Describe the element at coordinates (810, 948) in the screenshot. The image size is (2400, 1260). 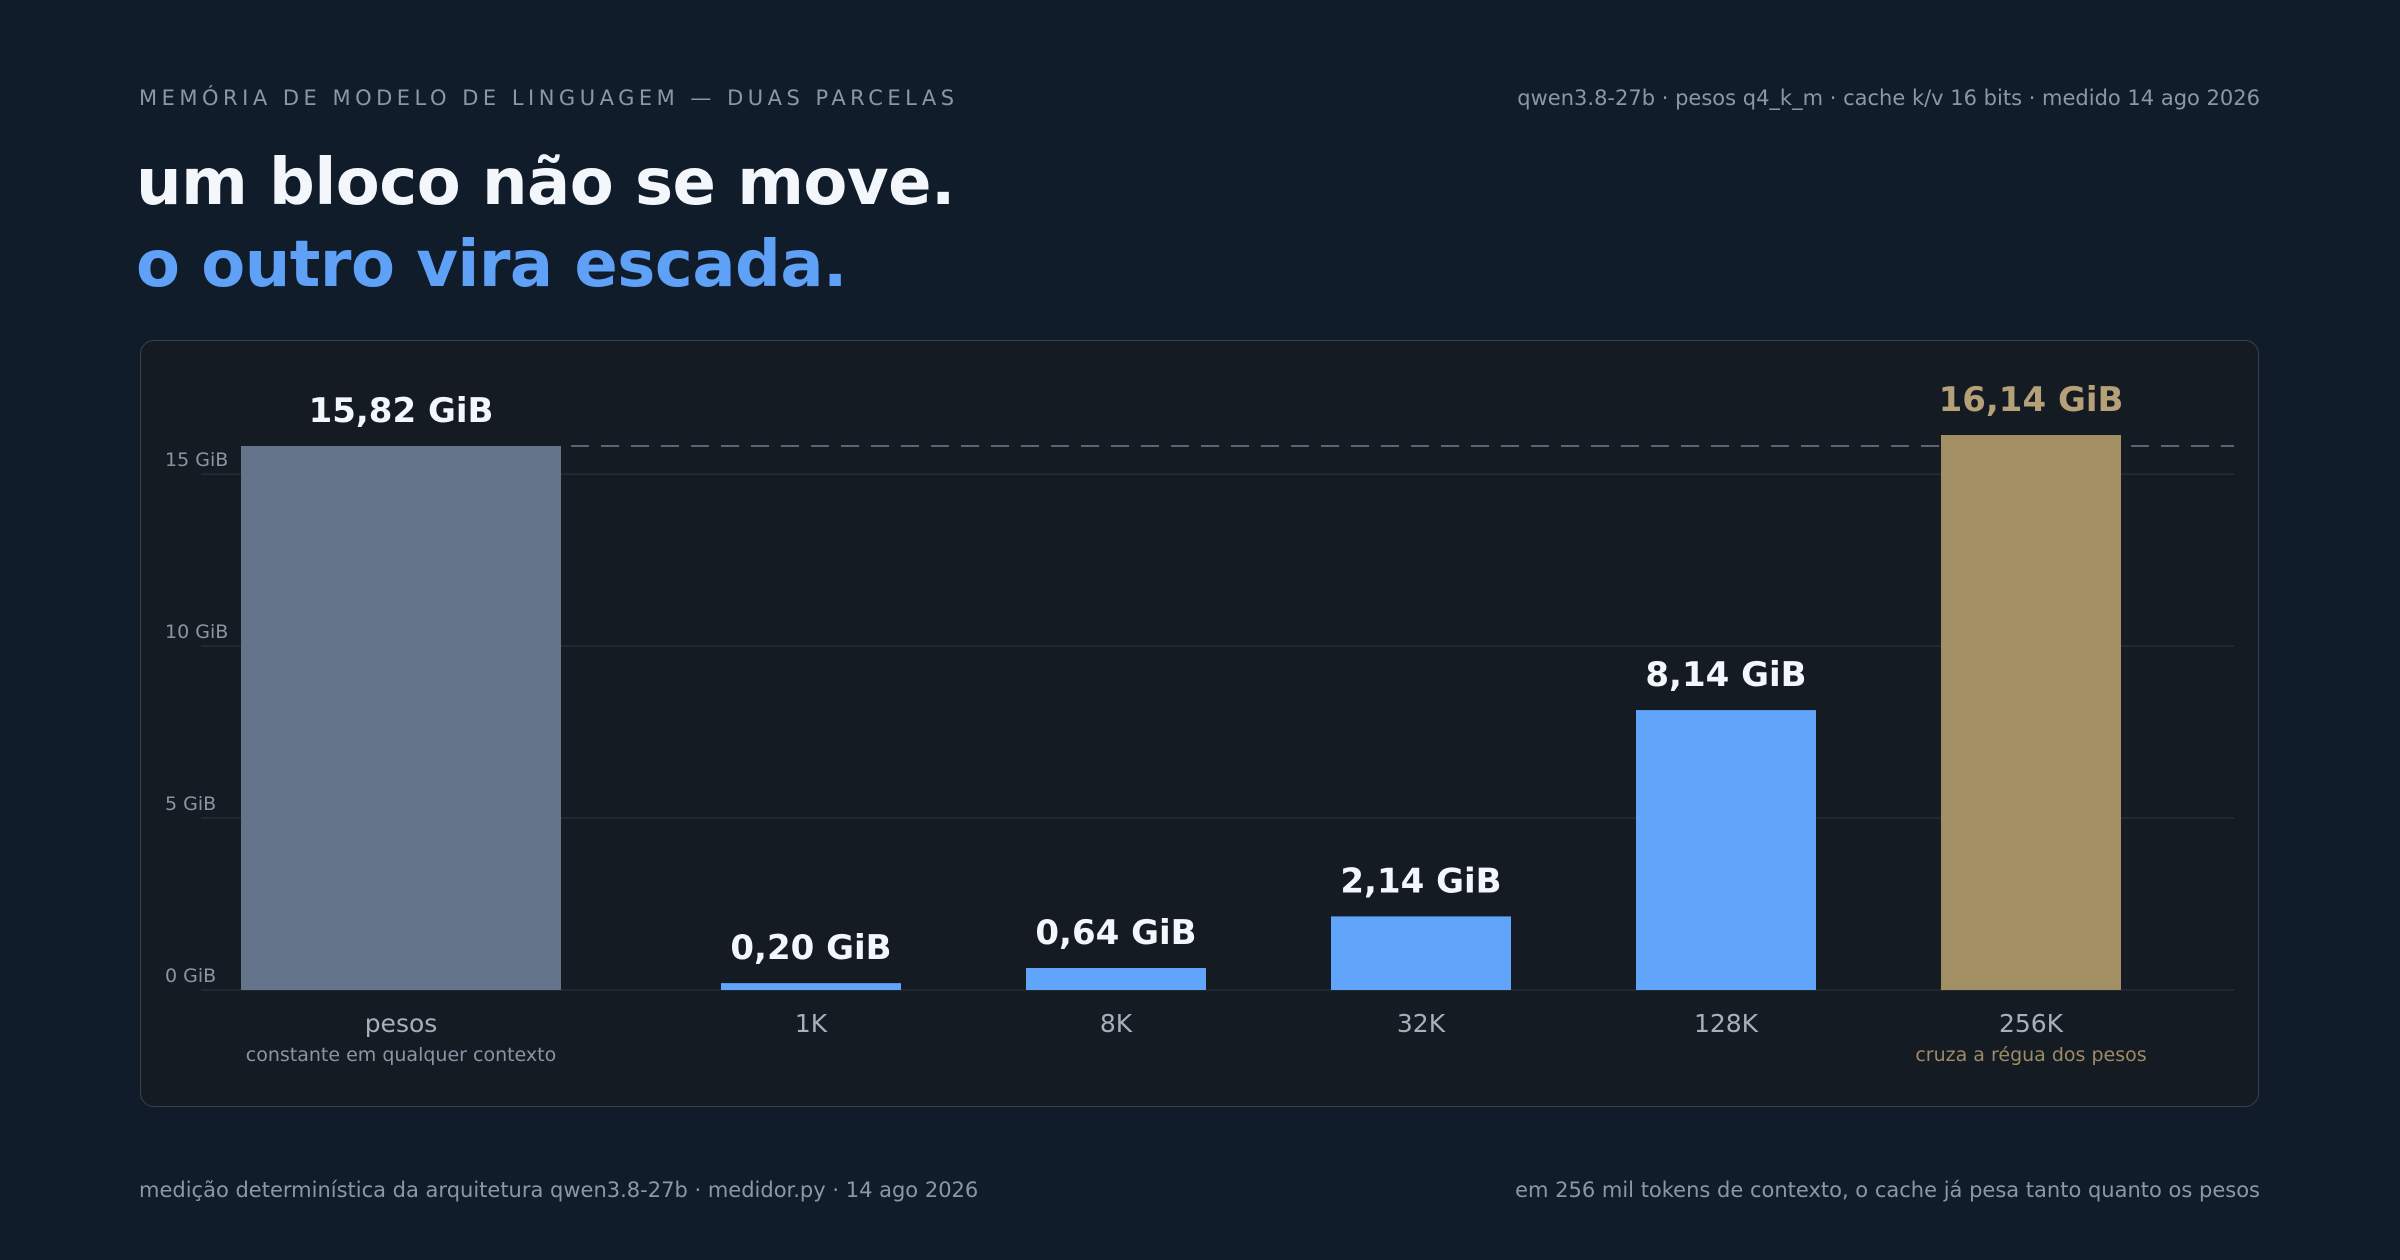
I see `bar-value-label: 0,20 GiB` at that location.